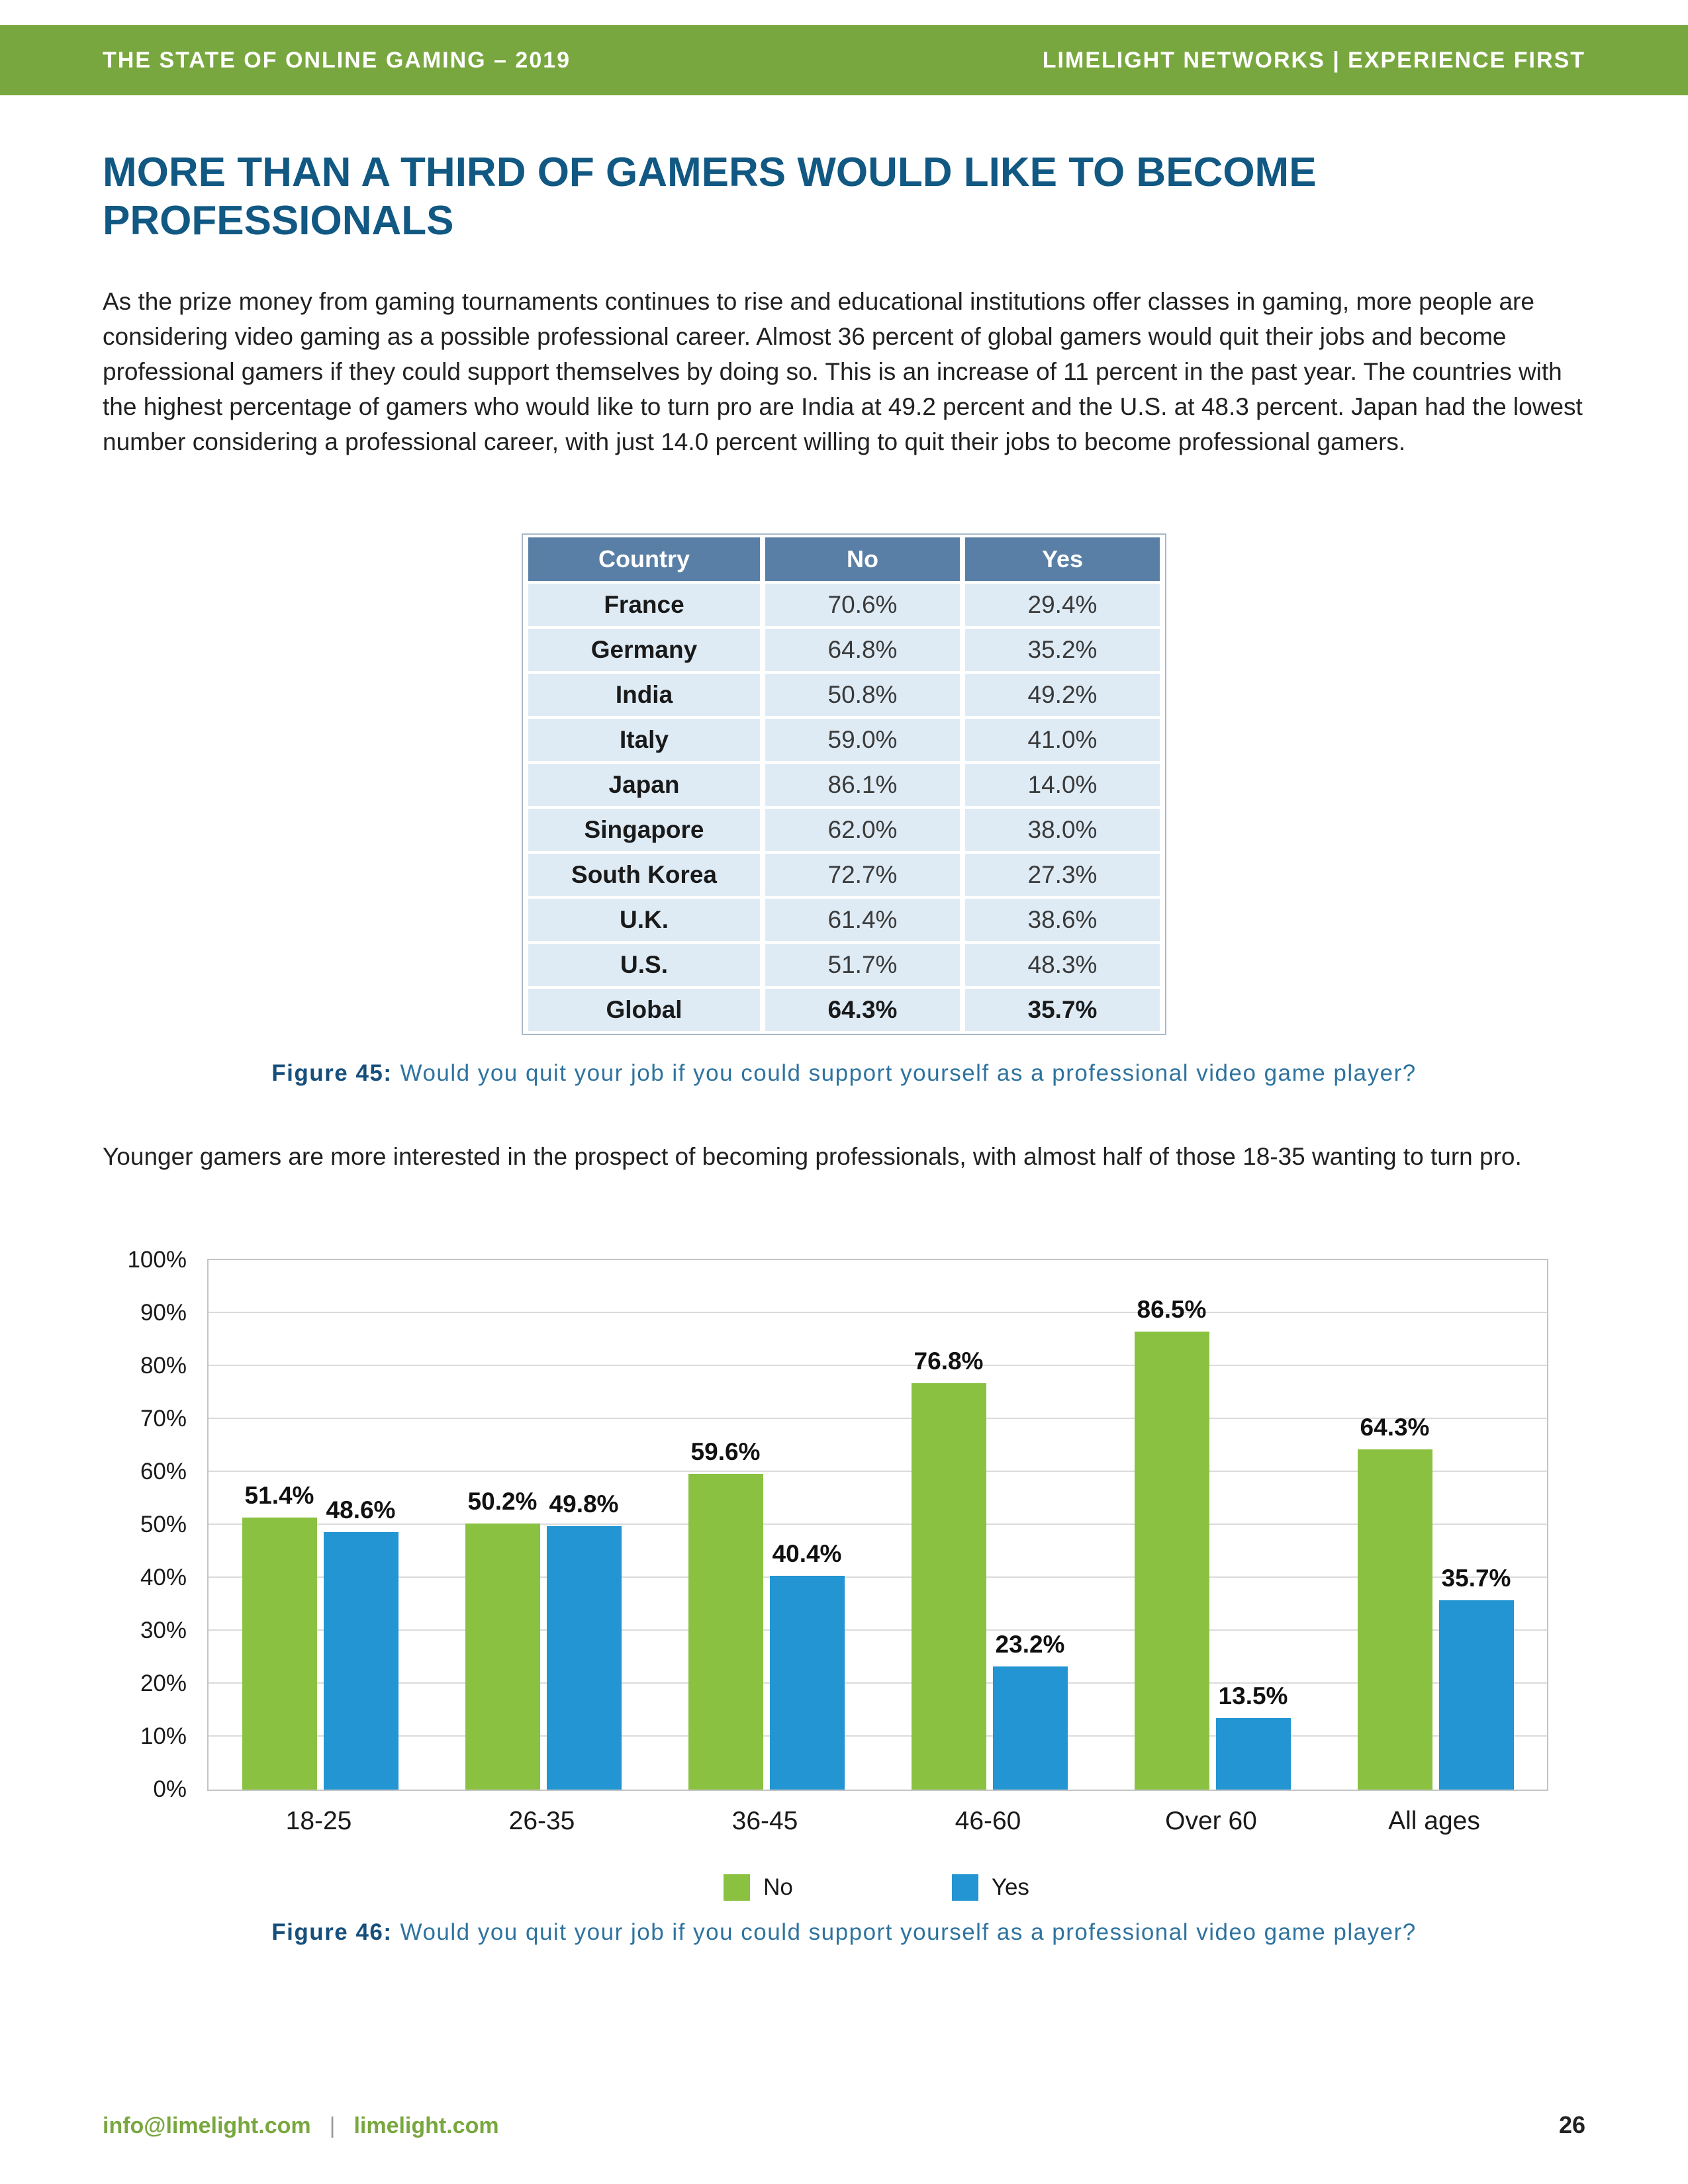 Image resolution: width=1688 pixels, height=2184 pixels. Describe the element at coordinates (1434, 1821) in the screenshot. I see `x-tick-label: All ages` at that location.